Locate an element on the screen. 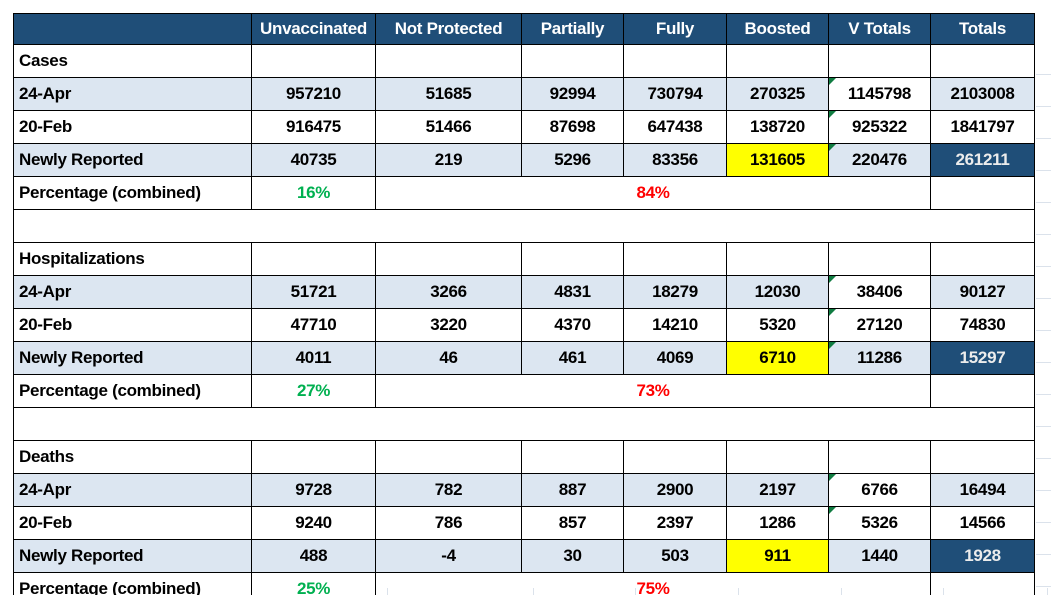  data-cell: 87698 is located at coordinates (572, 127).